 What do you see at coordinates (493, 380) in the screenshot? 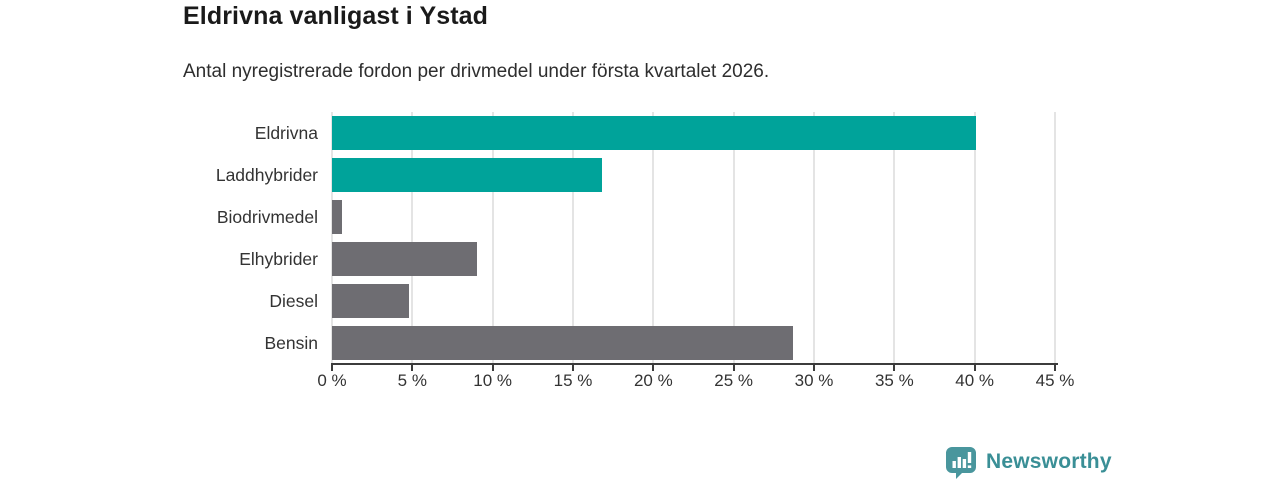
I see `x-tick-label: 10 %` at bounding box center [493, 380].